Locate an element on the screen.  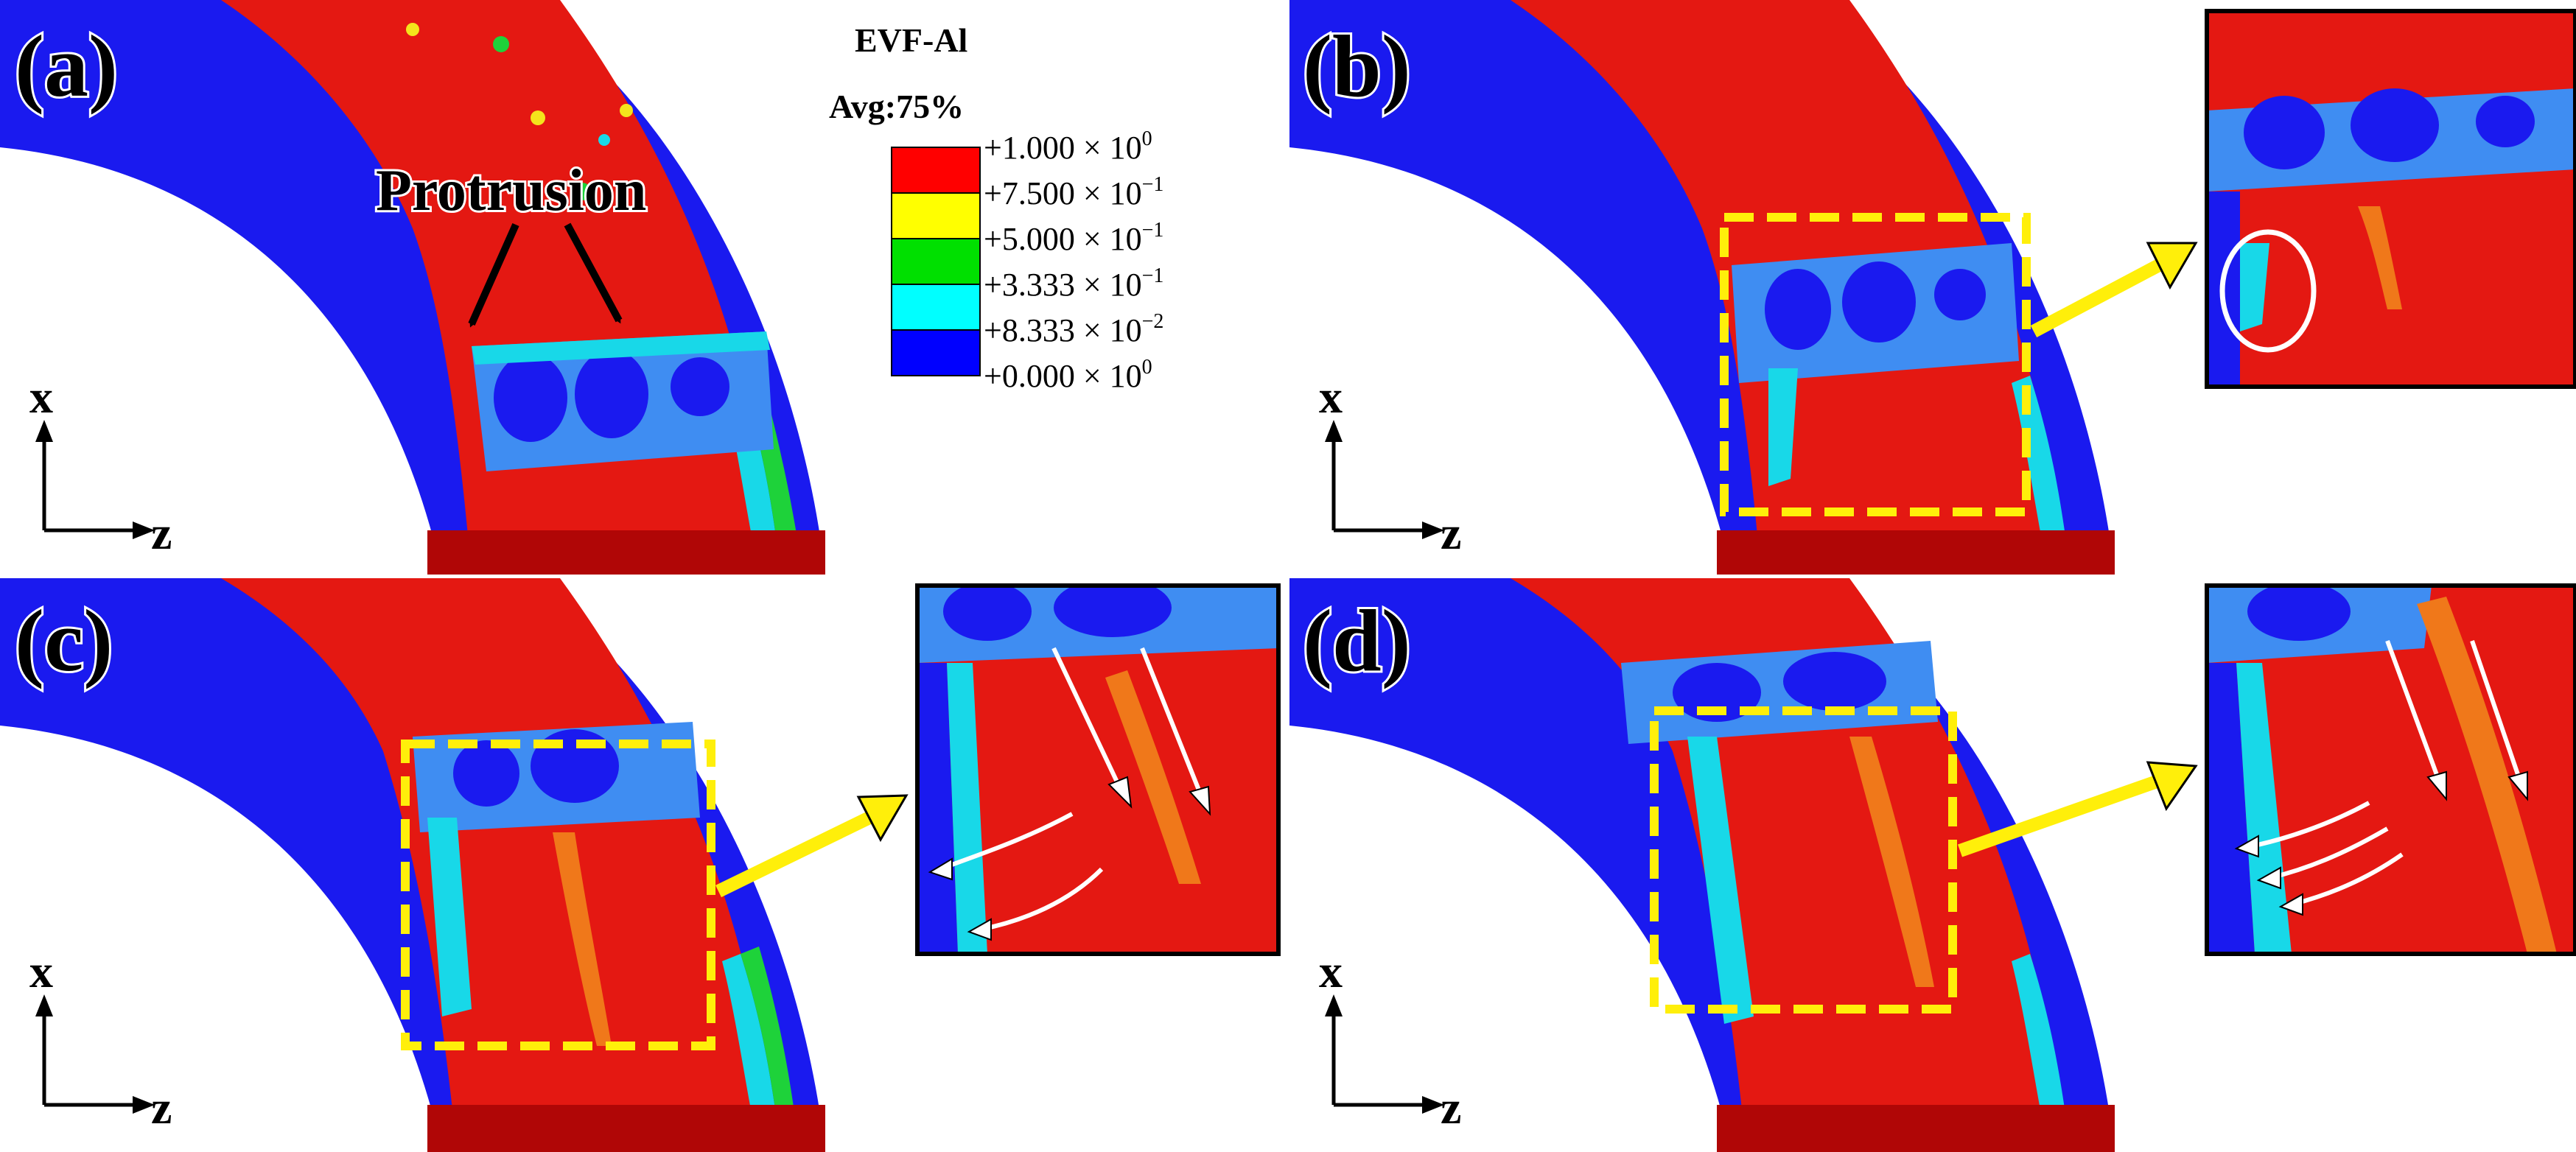
legend-exp-5: −2 is located at coordinates (1153, 321).